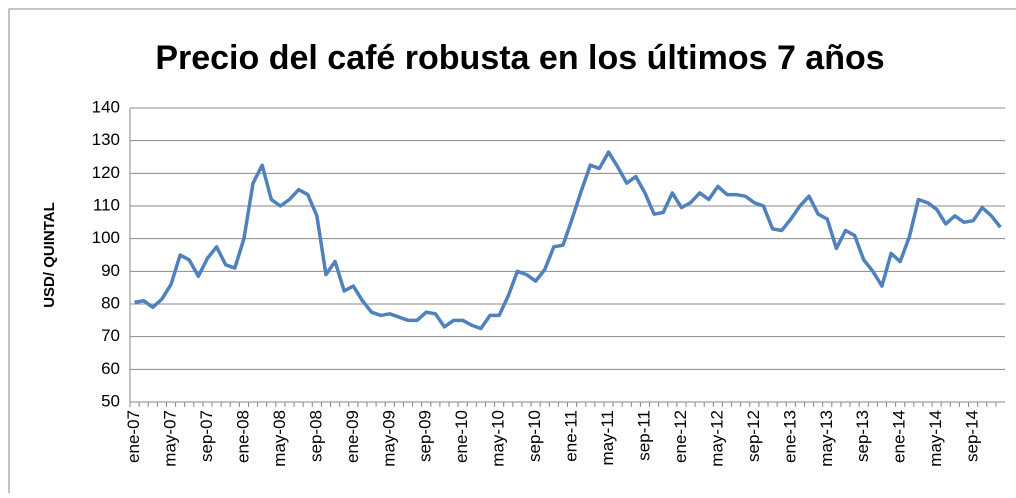 Image resolution: width=1016 pixels, height=498 pixels. I want to click on y-tick-label: 80, so click(110, 302).